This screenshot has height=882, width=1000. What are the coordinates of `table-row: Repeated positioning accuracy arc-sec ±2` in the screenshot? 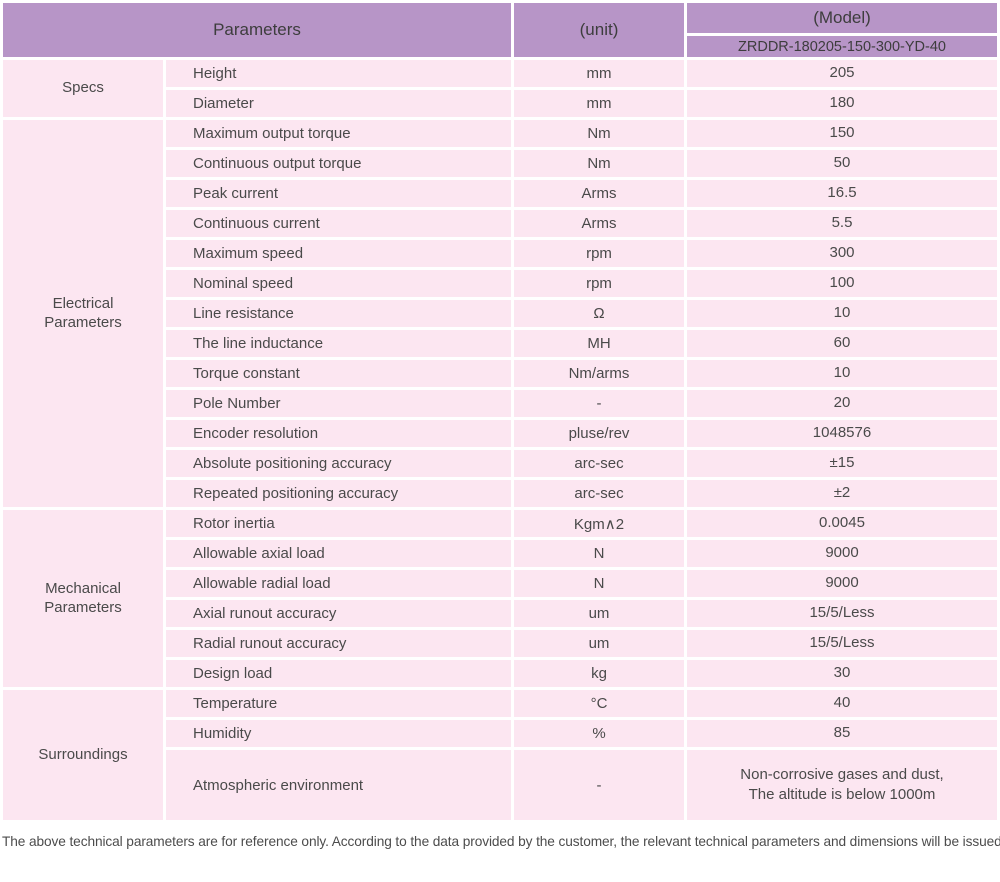 It's located at (500, 493).